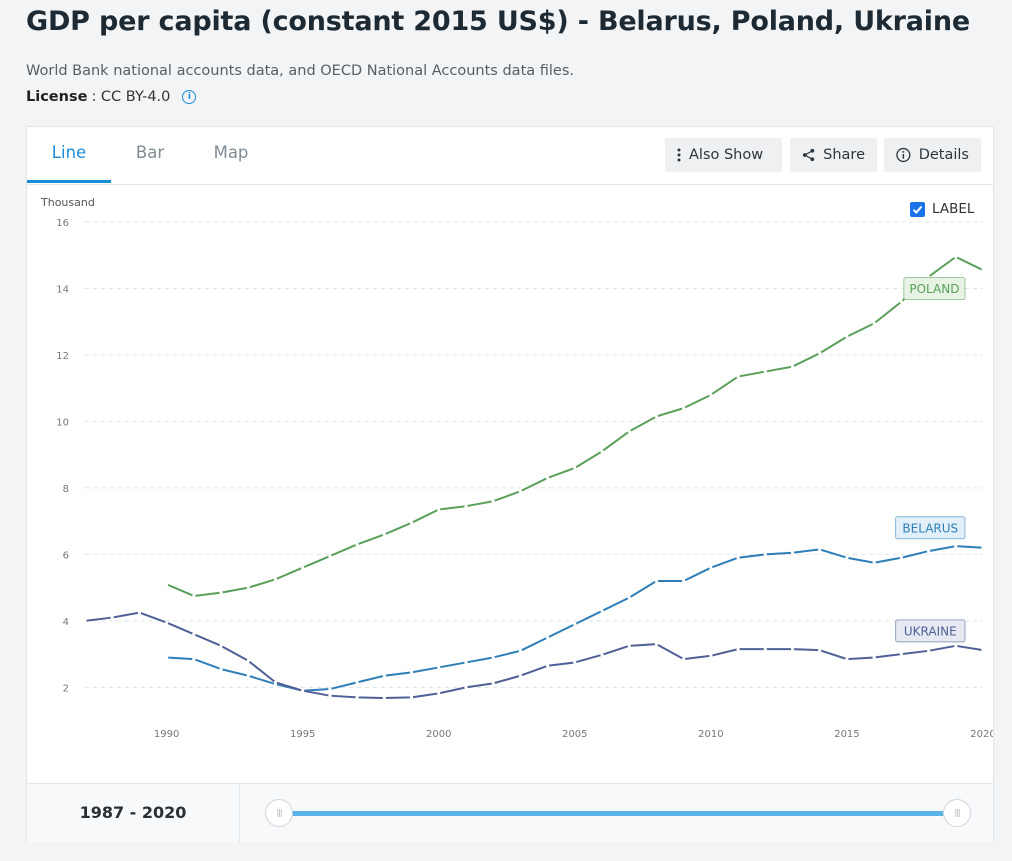 This screenshot has height=861, width=1012. I want to click on range-slider-start-handle: |||, so click(279, 813).